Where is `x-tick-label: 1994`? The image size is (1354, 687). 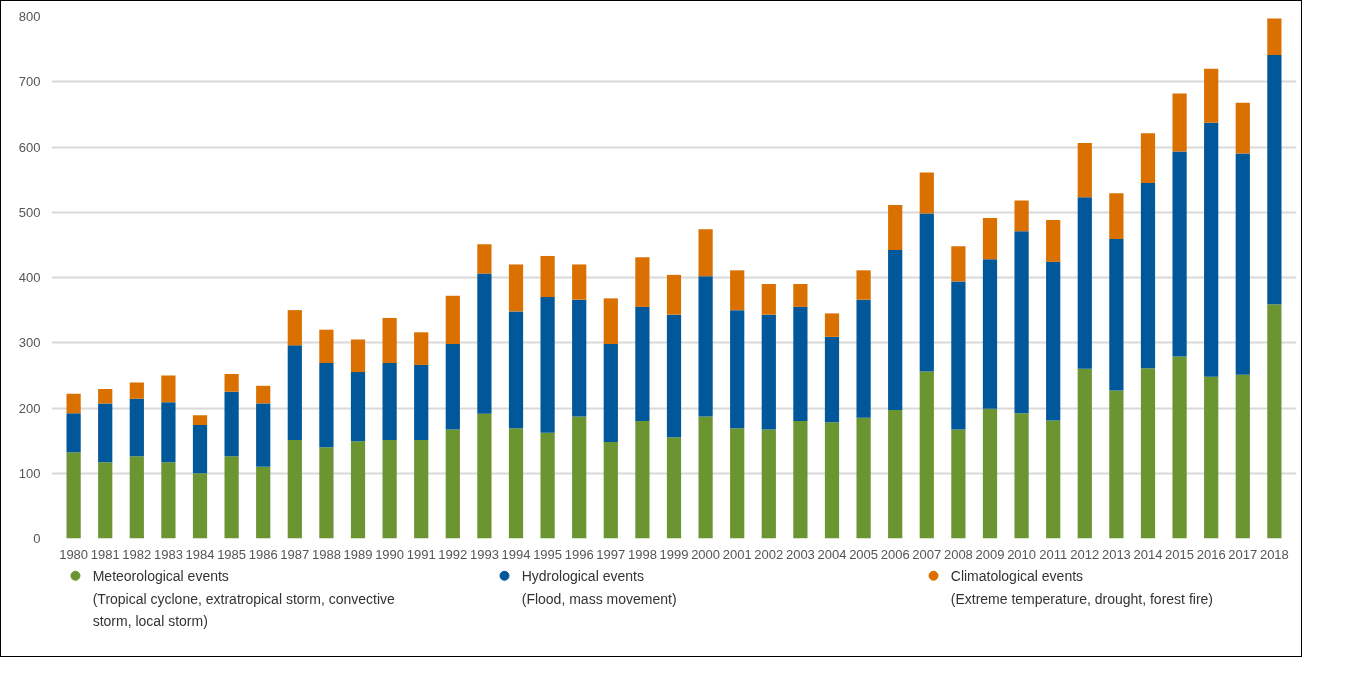 x-tick-label: 1994 is located at coordinates (516, 554).